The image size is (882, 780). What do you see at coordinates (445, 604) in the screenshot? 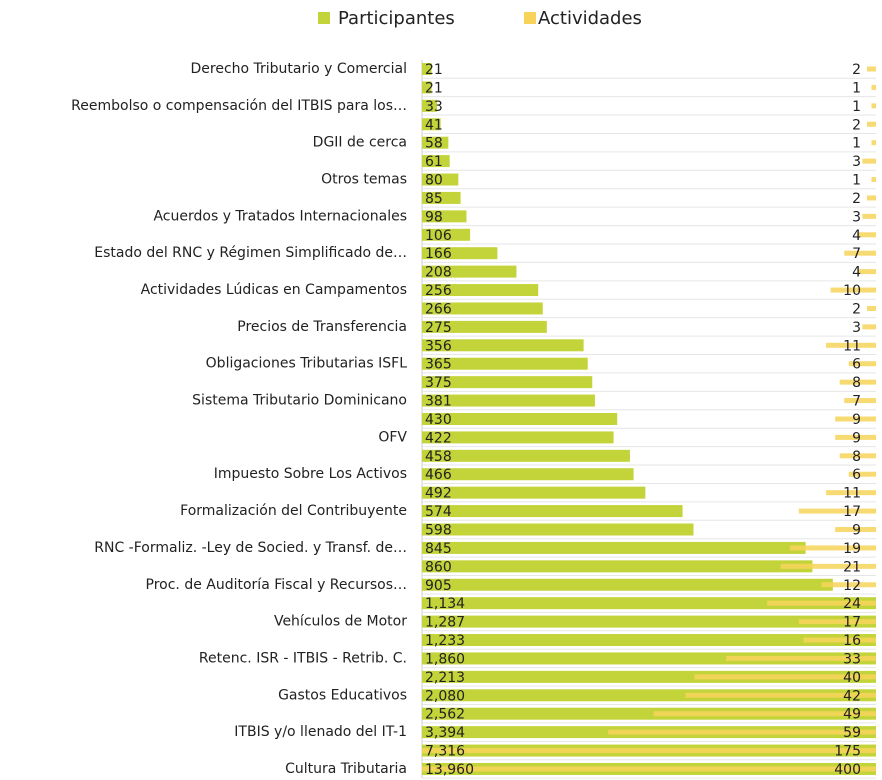
I see `data-label: 1,134` at bounding box center [445, 604].